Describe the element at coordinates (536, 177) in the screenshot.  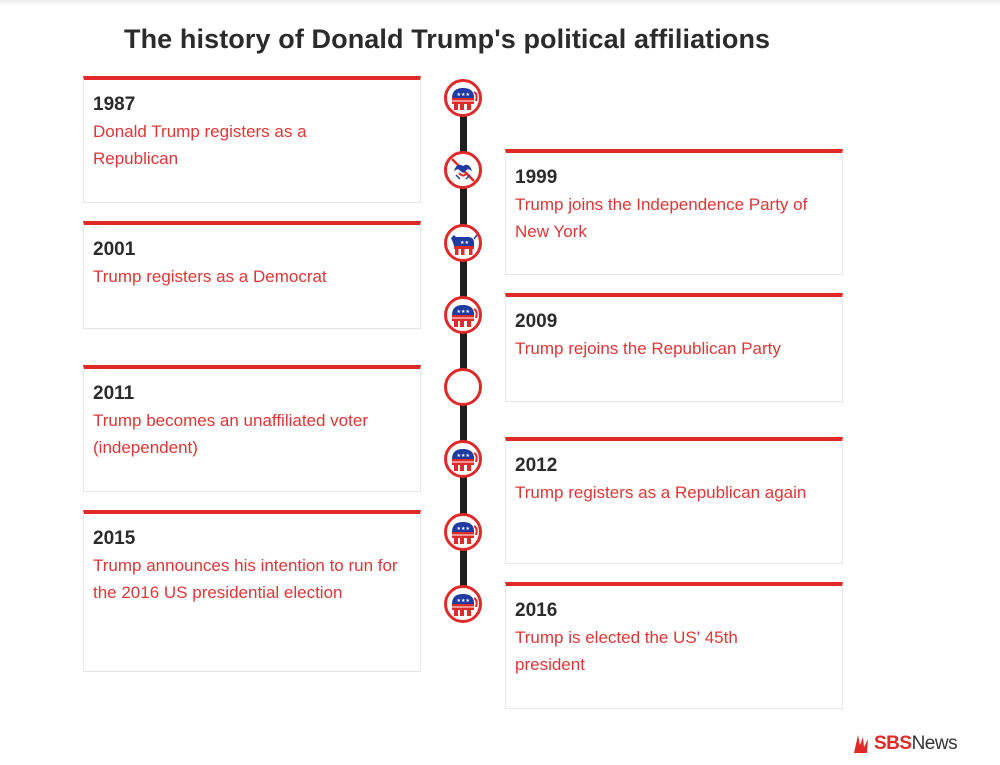
I see `event-year: 1999` at that location.